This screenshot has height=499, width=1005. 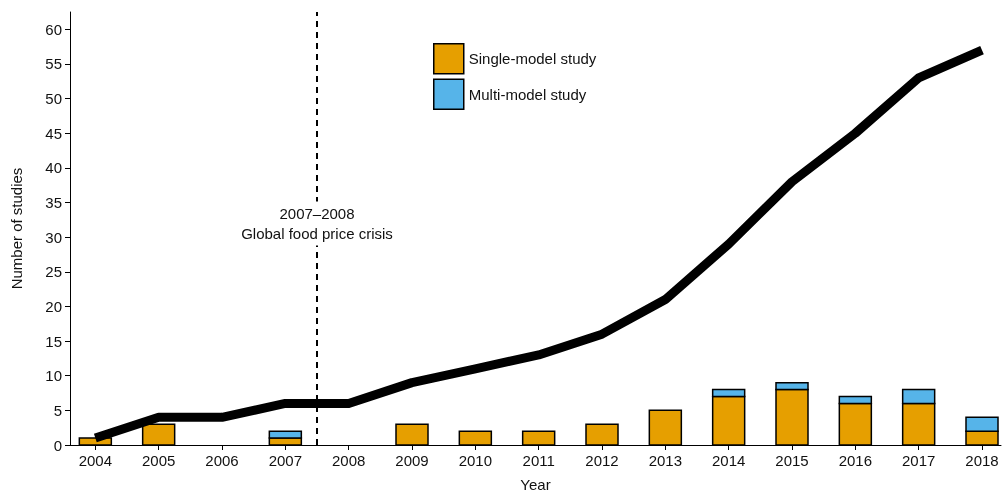 What do you see at coordinates (16, 228) in the screenshot?
I see `y-axis-title: Number of studies` at bounding box center [16, 228].